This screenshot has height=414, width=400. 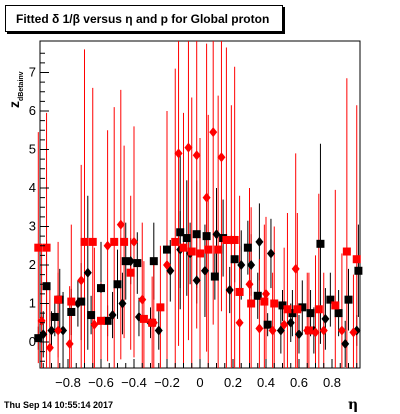 I want to click on y-tick-label: 6, so click(x=32, y=110).